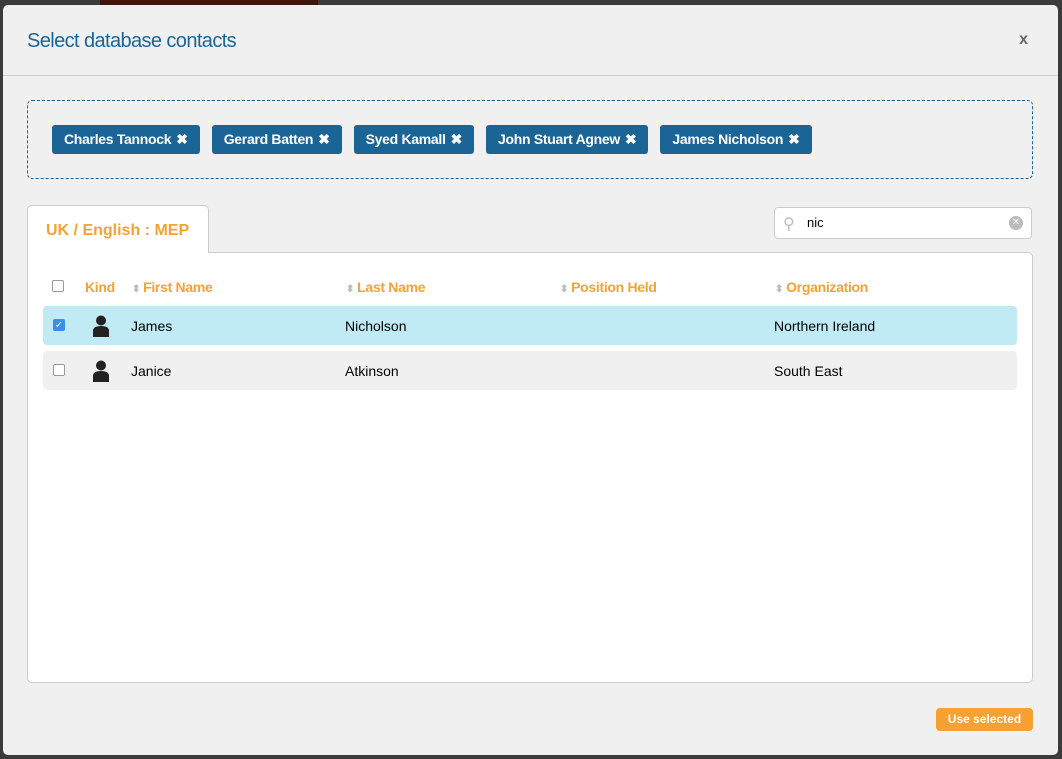  Describe the element at coordinates (172, 287) in the screenshot. I see `header-first-name: ⬍ First Name` at that location.